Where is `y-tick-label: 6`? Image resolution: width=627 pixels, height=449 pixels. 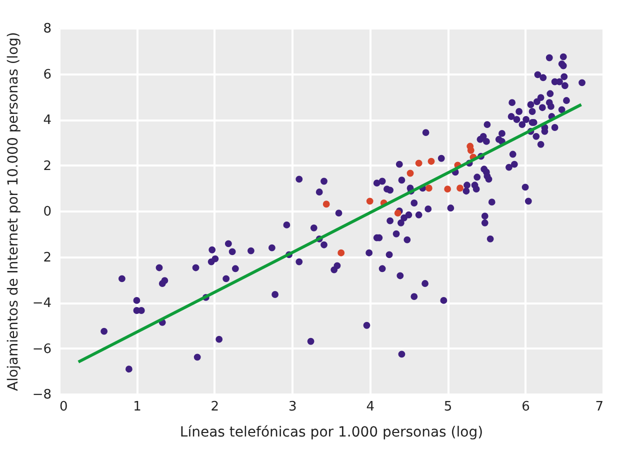
y-tick-label: 6 is located at coordinates (47, 74).